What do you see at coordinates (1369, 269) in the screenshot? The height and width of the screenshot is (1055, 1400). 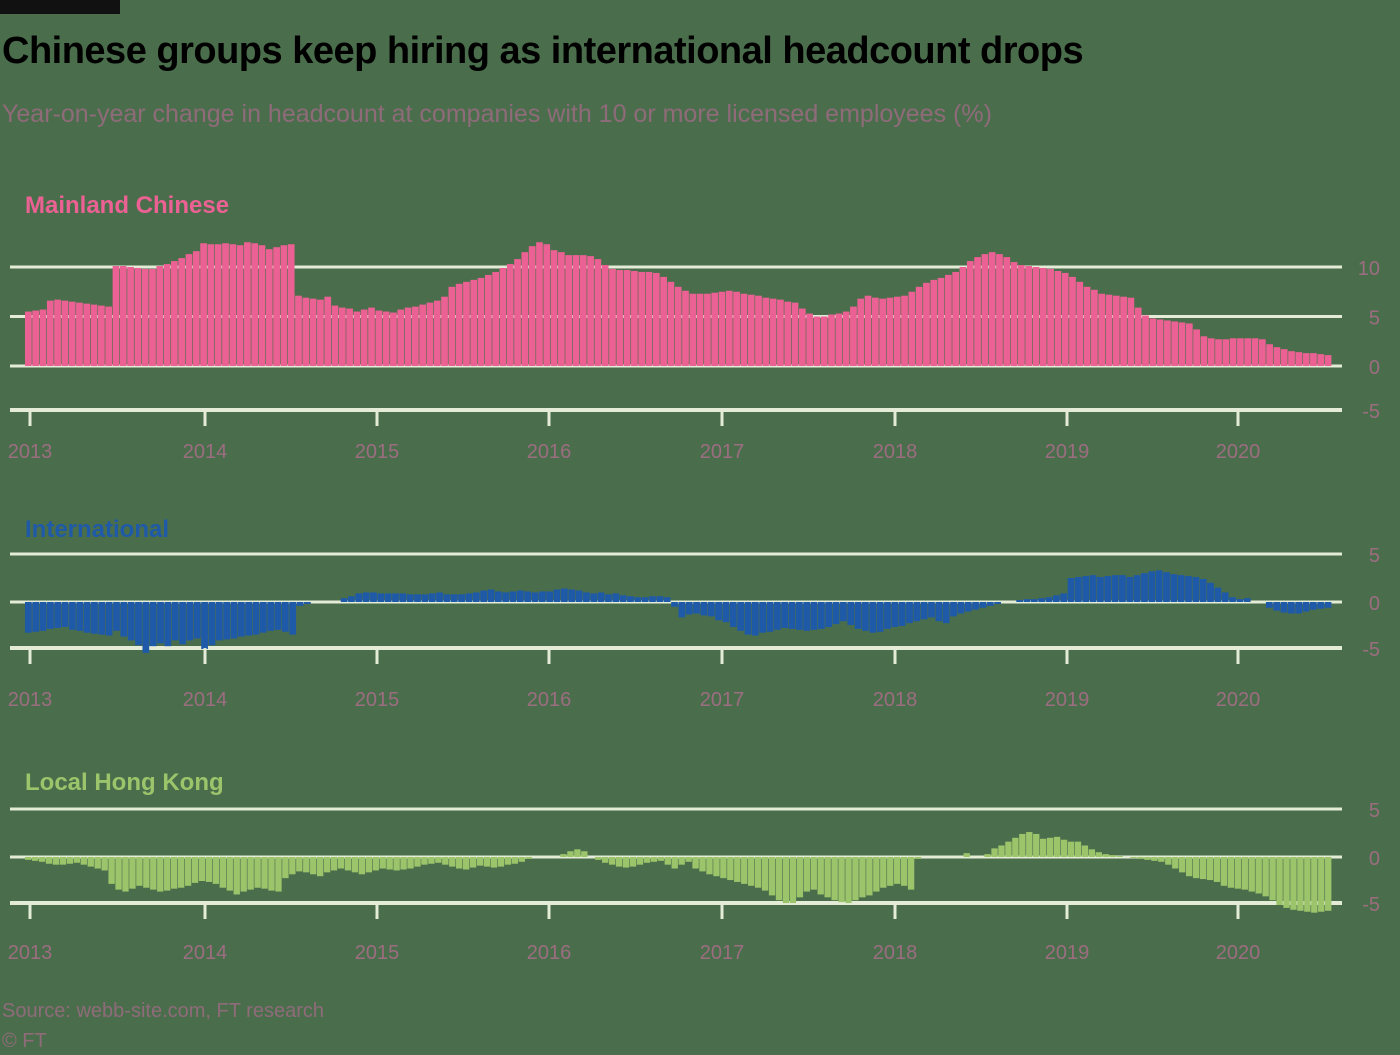 I see `y-tick-label: 10` at bounding box center [1369, 269].